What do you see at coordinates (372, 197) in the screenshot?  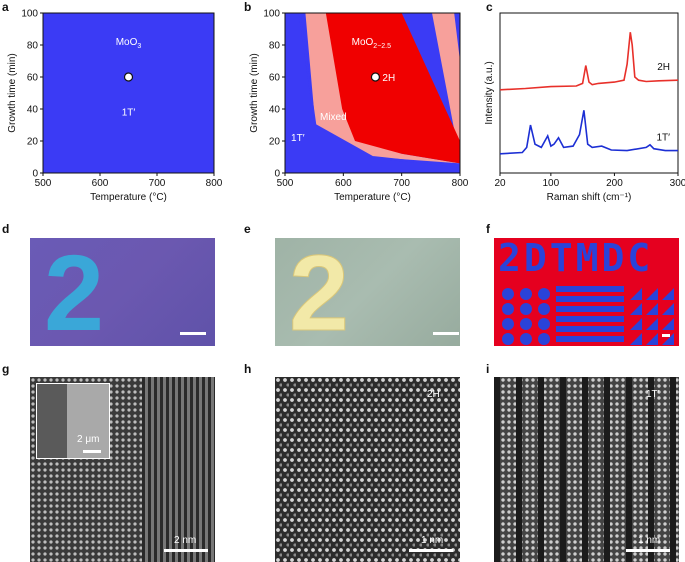 I see `chart-b-xlabel: Temperature (°C)` at bounding box center [372, 197].